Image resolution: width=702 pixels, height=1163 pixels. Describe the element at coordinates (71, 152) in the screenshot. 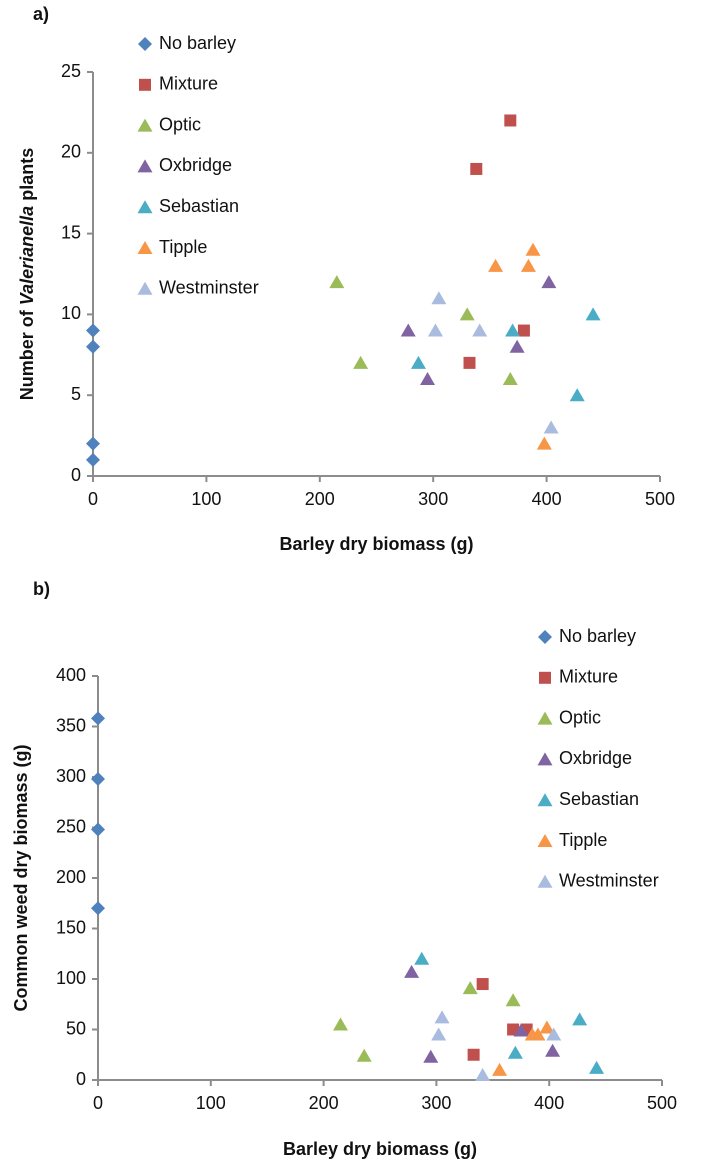

I see `y-tick-label: 20` at that location.